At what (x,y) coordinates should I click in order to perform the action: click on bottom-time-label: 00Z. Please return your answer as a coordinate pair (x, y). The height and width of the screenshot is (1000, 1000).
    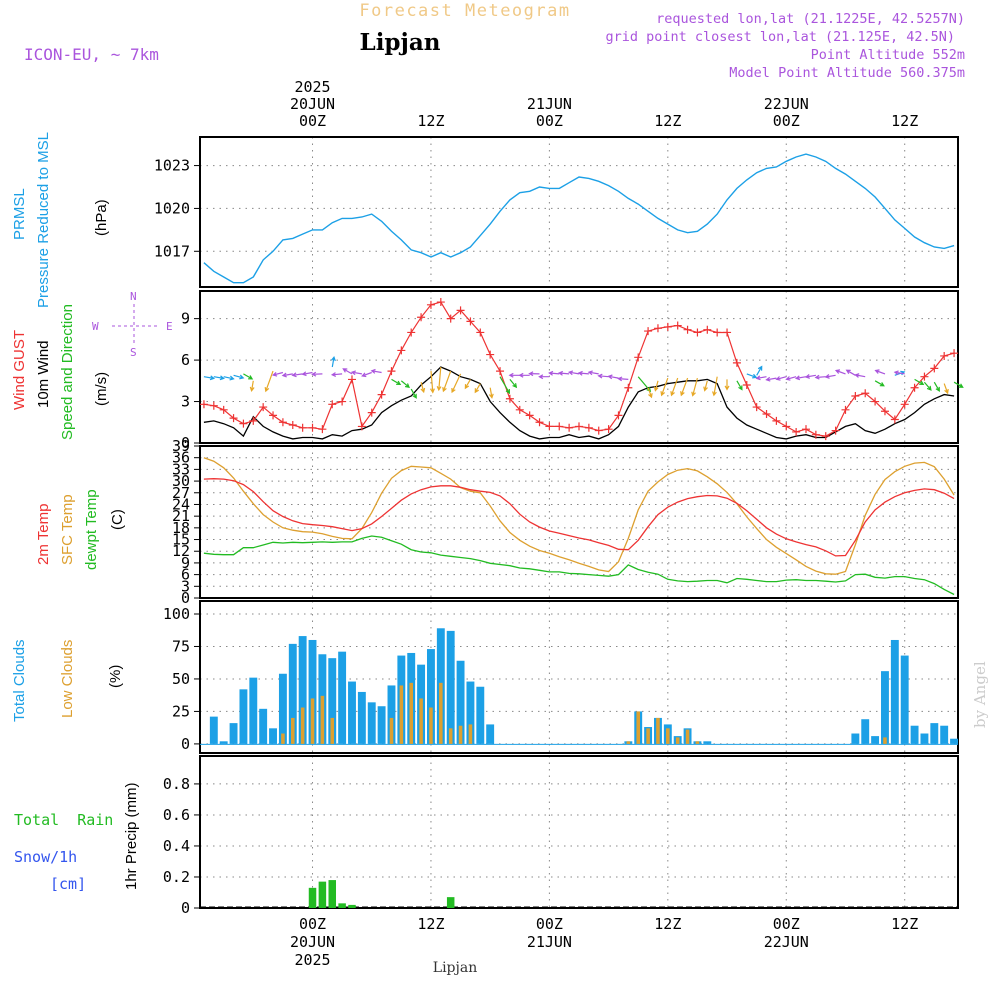
    Looking at the image, I should click on (786, 924).